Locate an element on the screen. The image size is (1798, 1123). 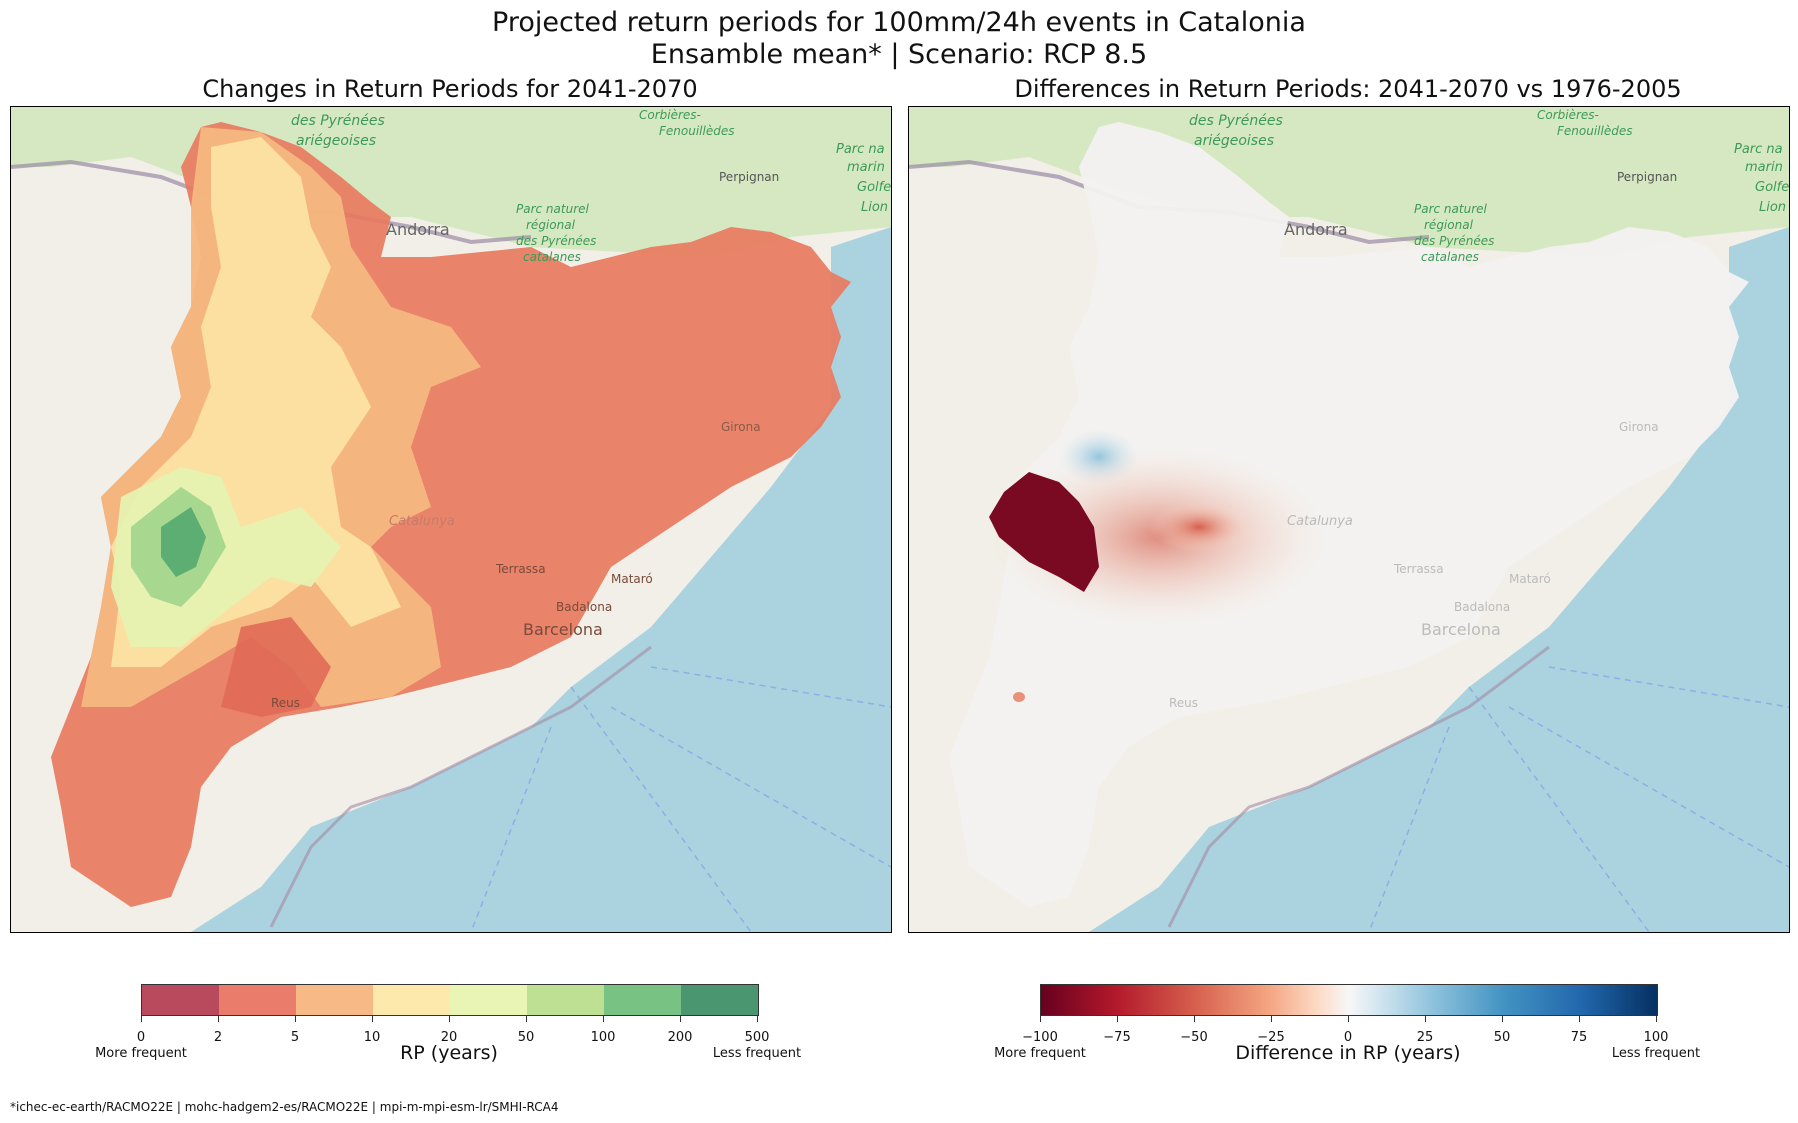
label-barcelona: Barcelona is located at coordinates (563, 629).